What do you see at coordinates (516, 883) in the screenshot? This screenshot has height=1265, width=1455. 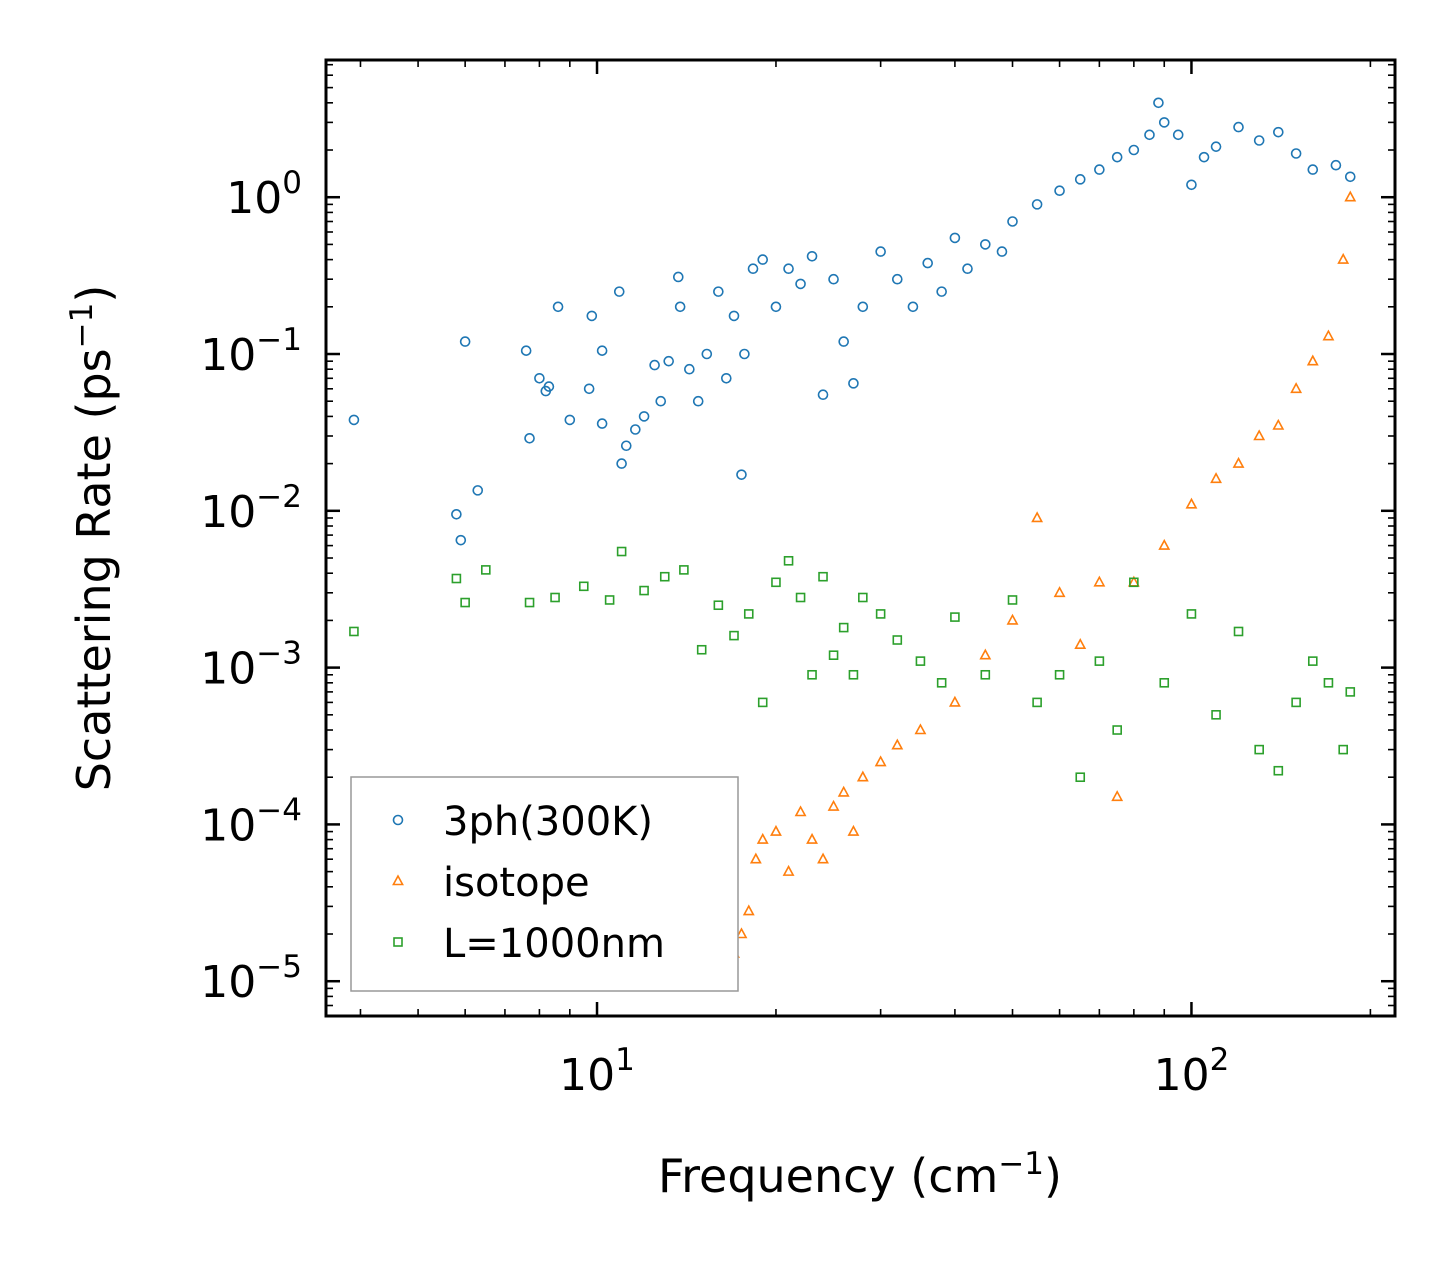 I see `legend-label: isotope` at bounding box center [516, 883].